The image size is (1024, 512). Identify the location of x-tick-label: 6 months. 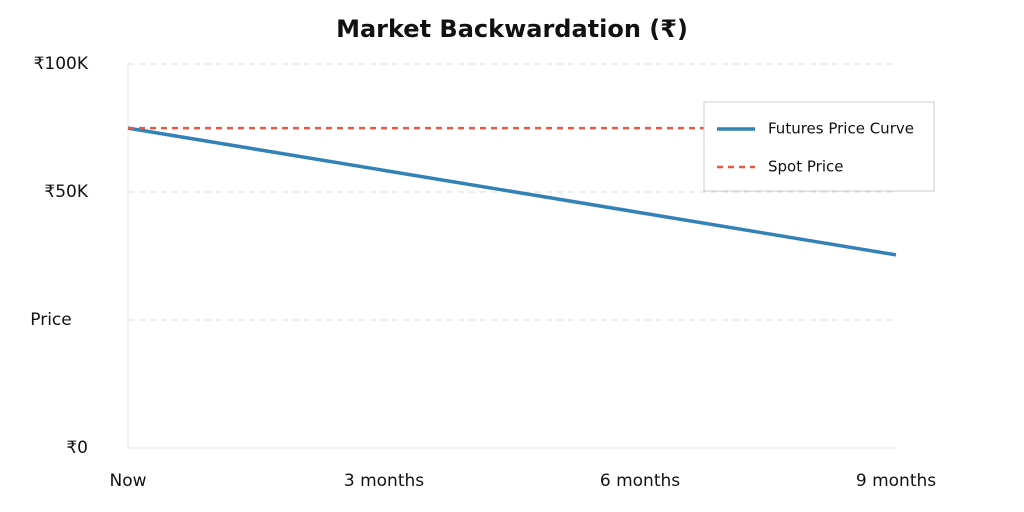
(640, 481).